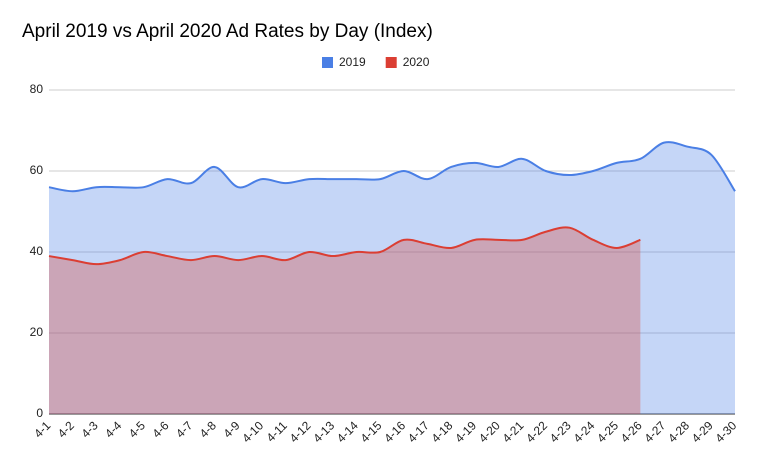 This screenshot has width=757, height=465. I want to click on y-tick-label: 20, so click(37, 332).